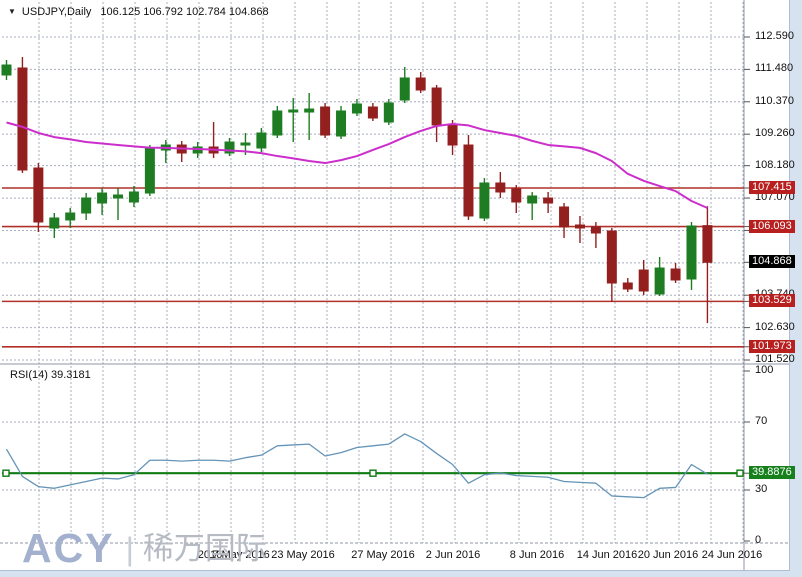  I want to click on date-tick-label: 24 Jun 2016, so click(732, 555).